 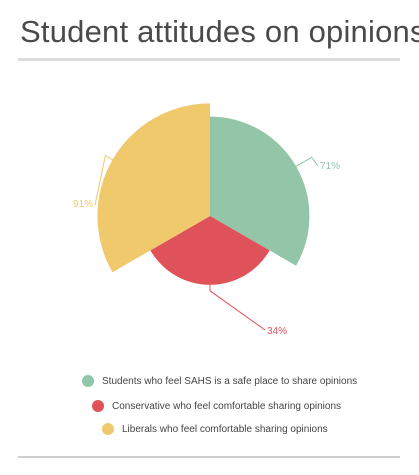 What do you see at coordinates (88, 381) in the screenshot?
I see `legend-swatch-green` at bounding box center [88, 381].